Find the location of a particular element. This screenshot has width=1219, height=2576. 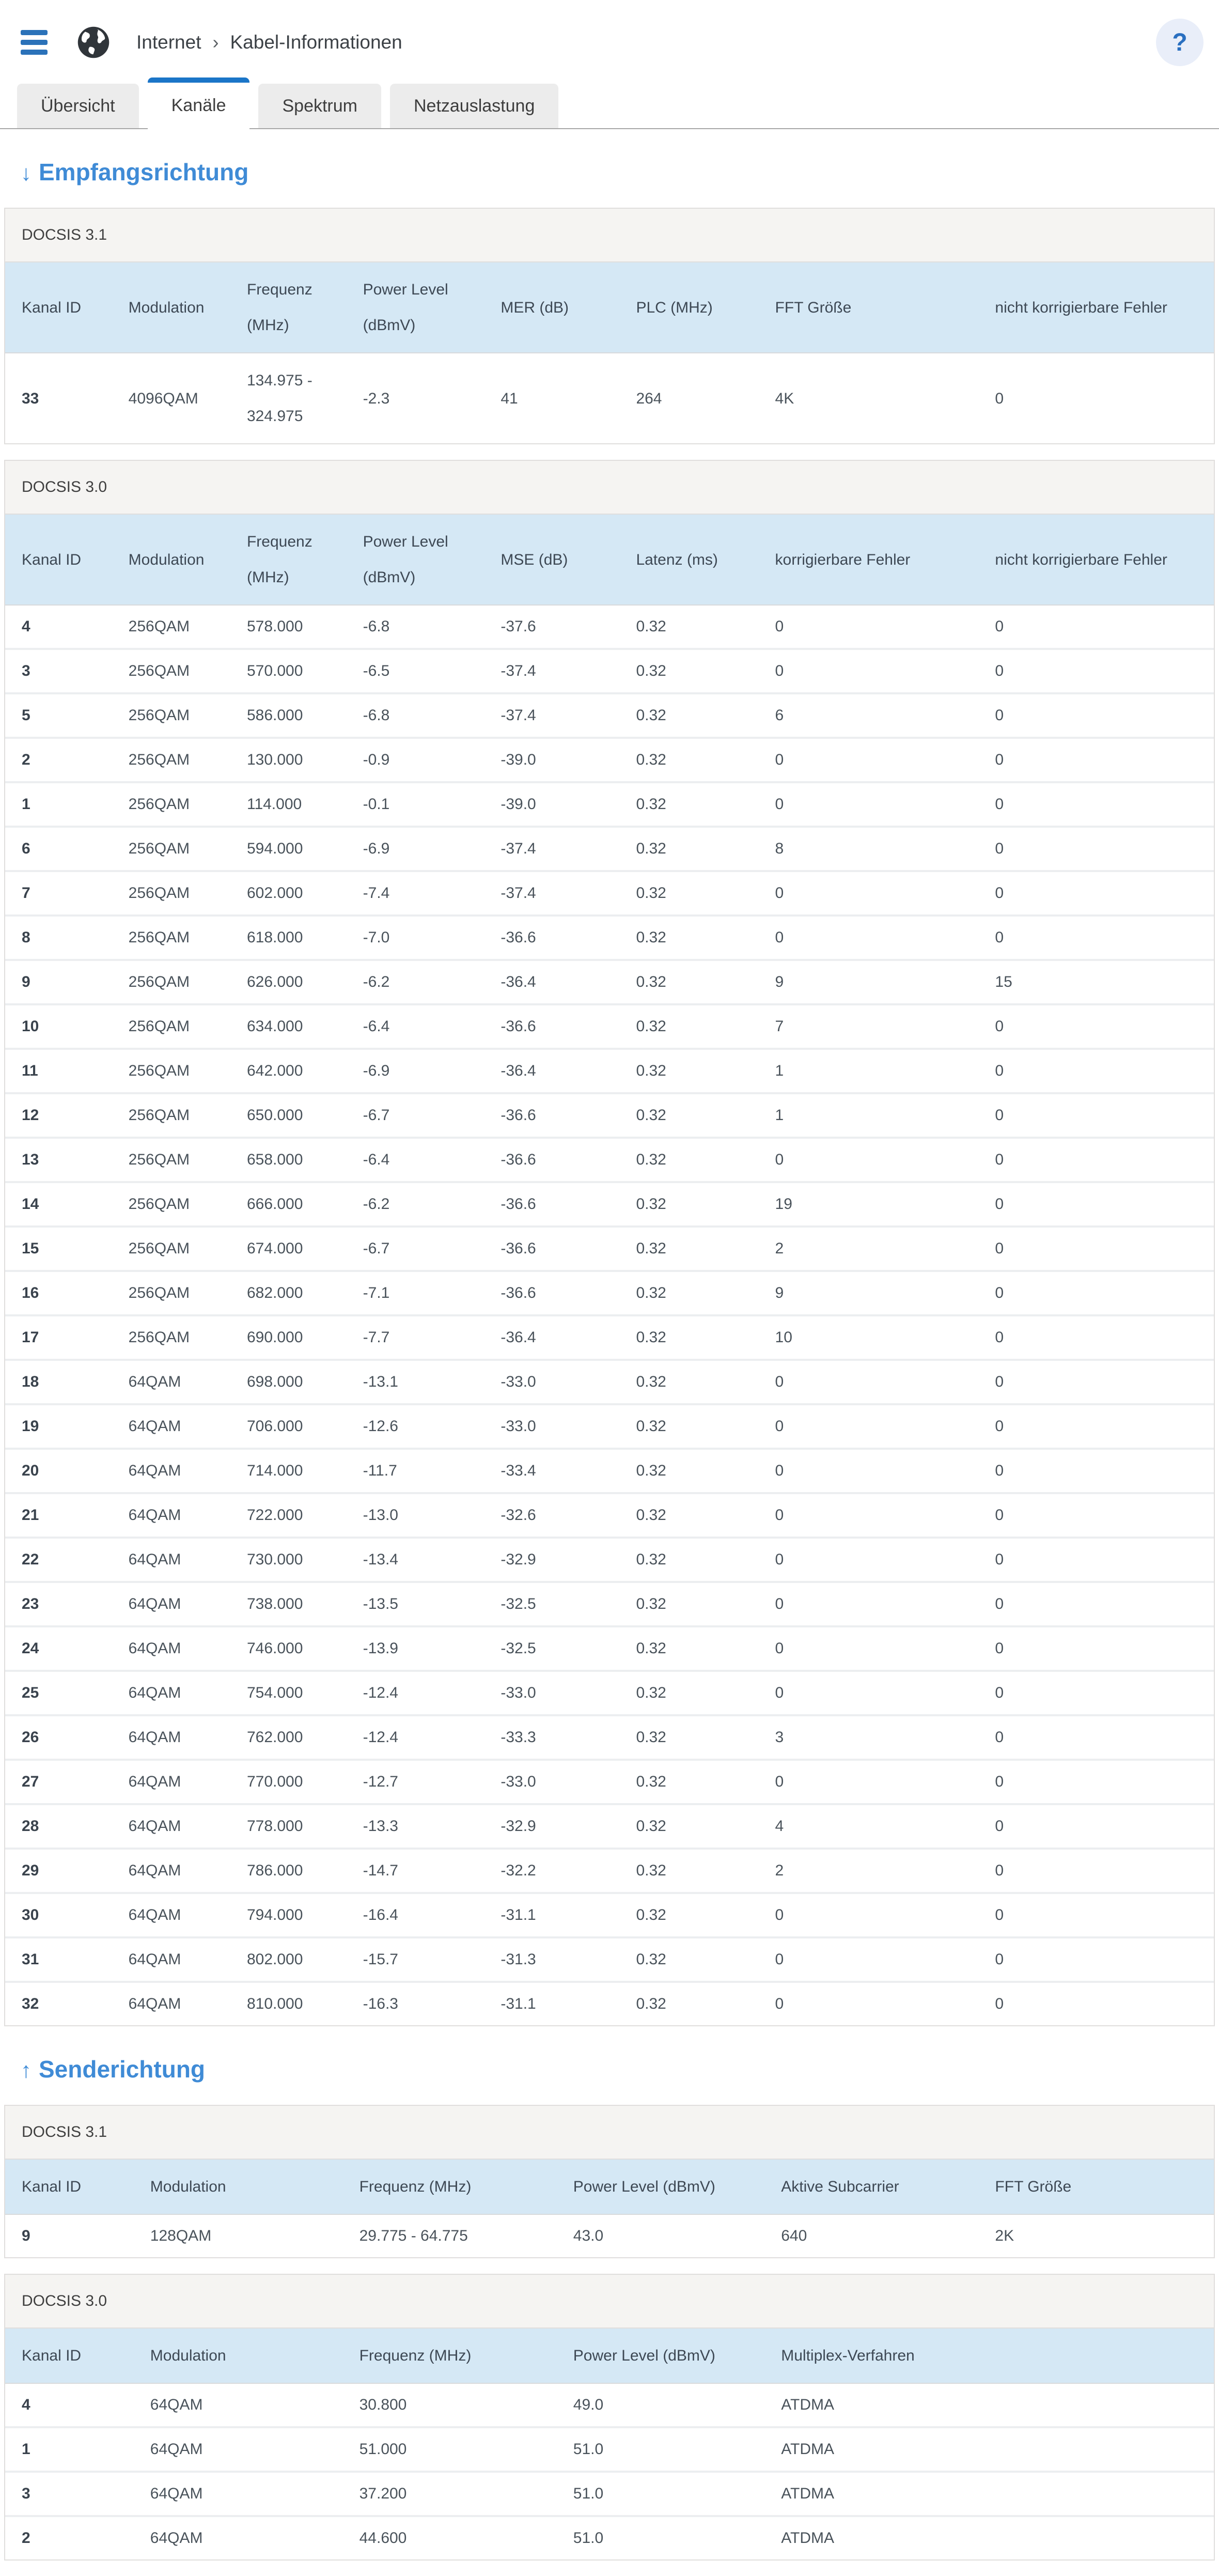

cell: -13.5 is located at coordinates (432, 1603).